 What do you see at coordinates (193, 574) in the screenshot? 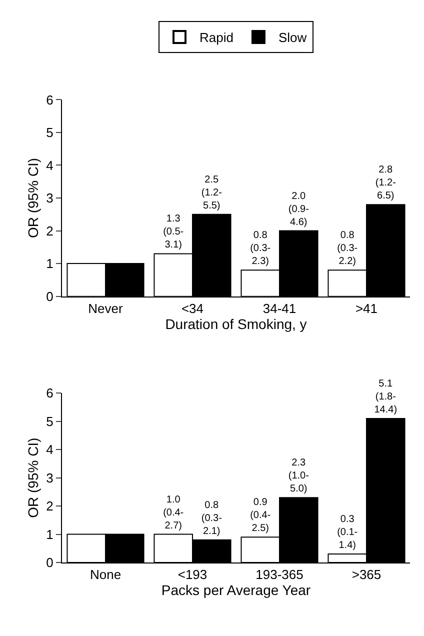
I see `x-tick-label: <193` at bounding box center [193, 574].